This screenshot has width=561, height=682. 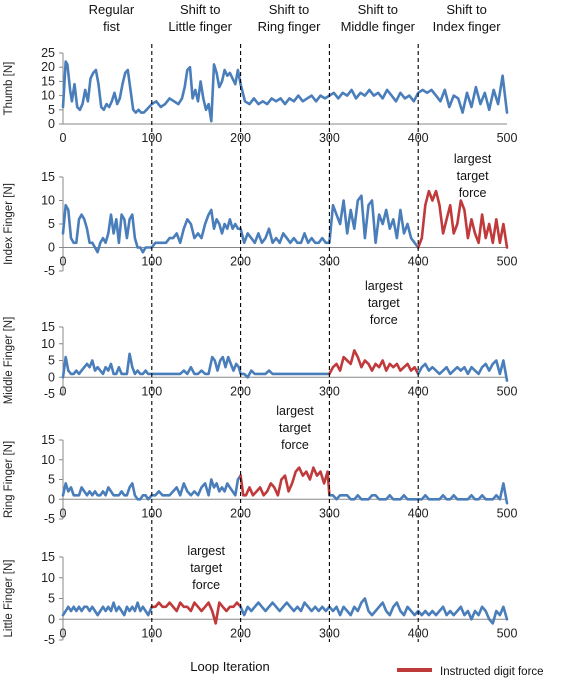 What do you see at coordinates (9, 599) in the screenshot?
I see `y-axis-label: Little Finger [N]` at bounding box center [9, 599].